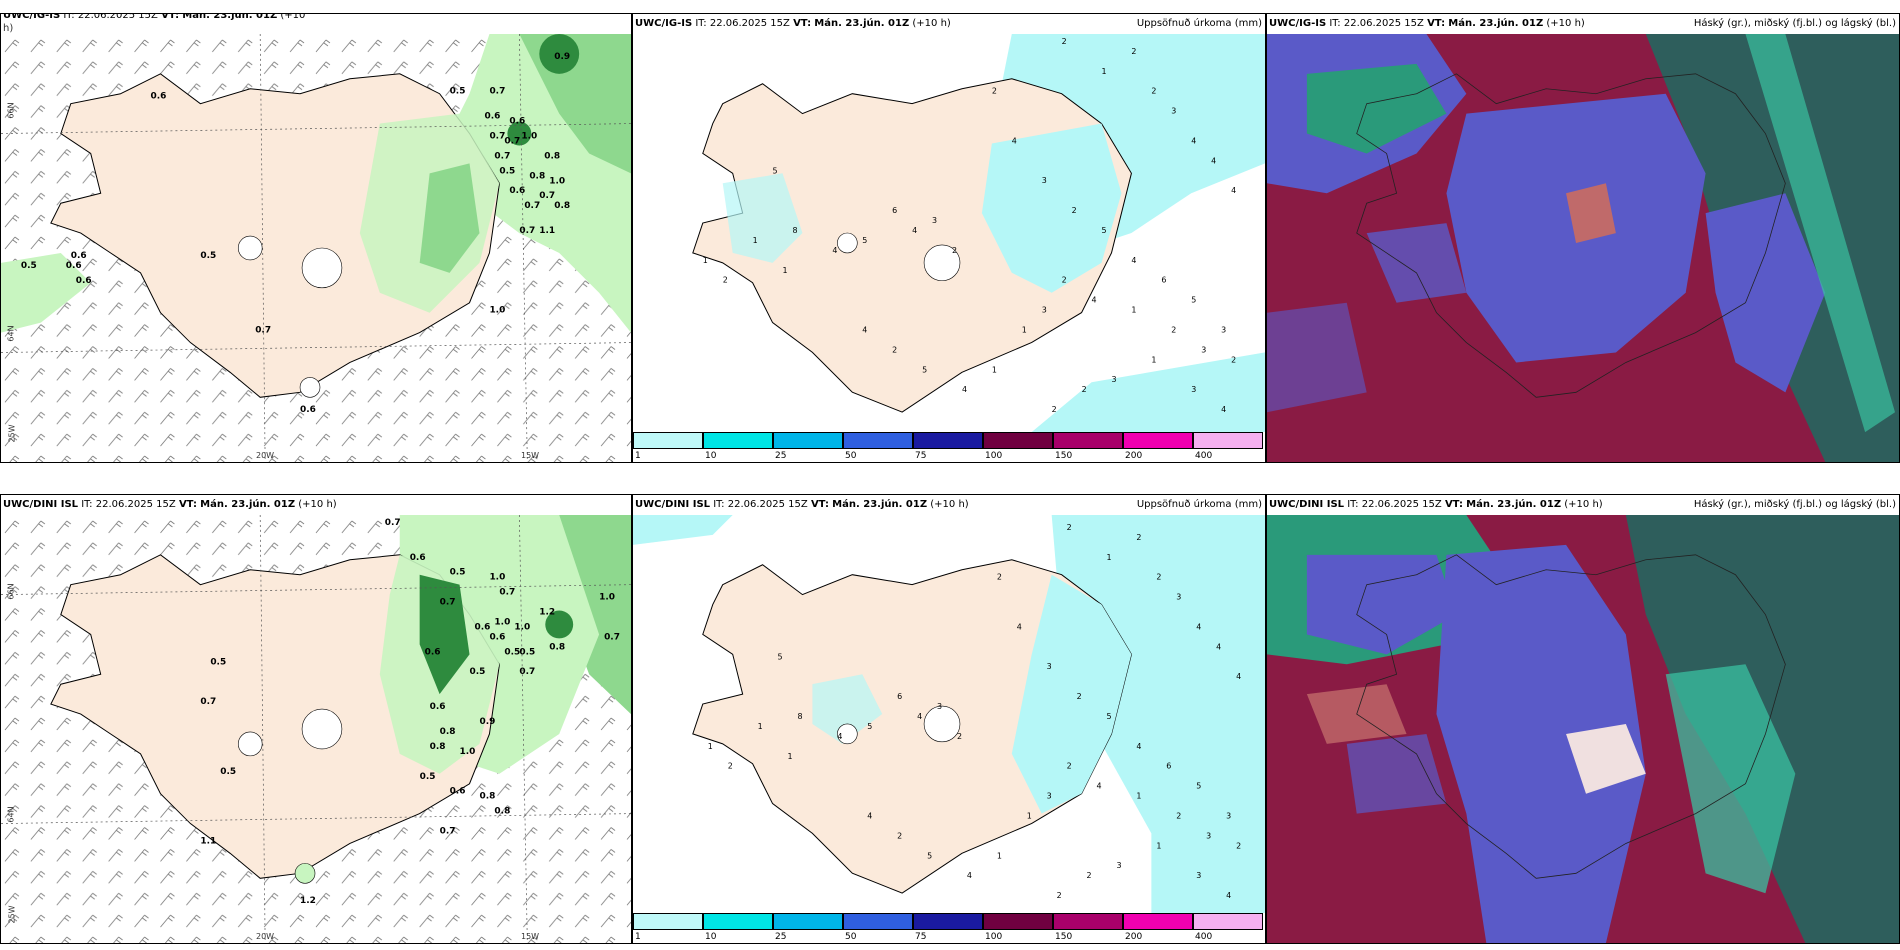 Image resolution: width=1900 pixels, height=950 pixels. Describe the element at coordinates (547, 231) in the screenshot. I see `value-label: 1.1` at that location.